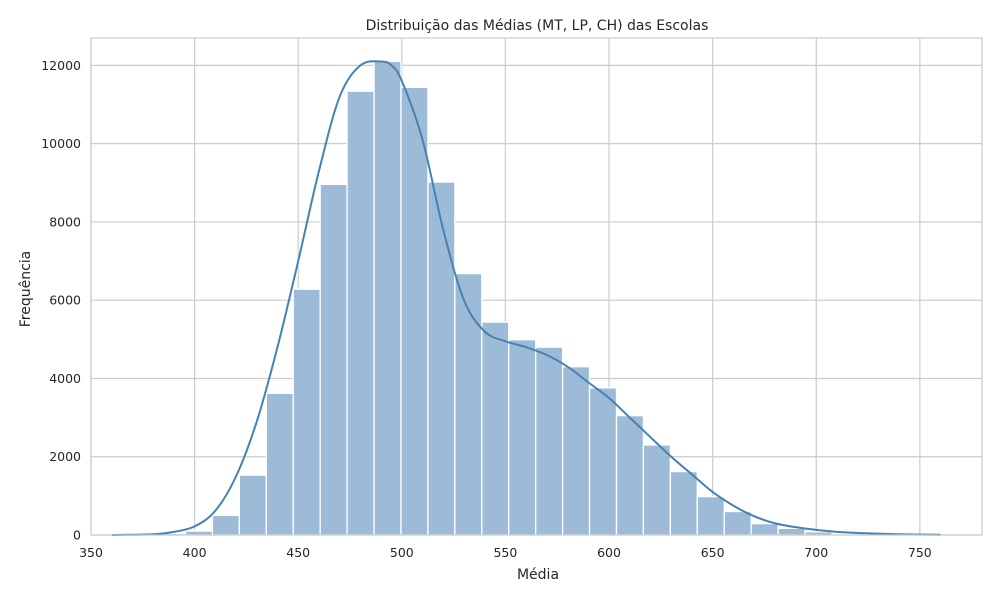 The height and width of the screenshot is (600, 1000). Describe the element at coordinates (298, 552) in the screenshot. I see `x-tick-label: 450` at that location.